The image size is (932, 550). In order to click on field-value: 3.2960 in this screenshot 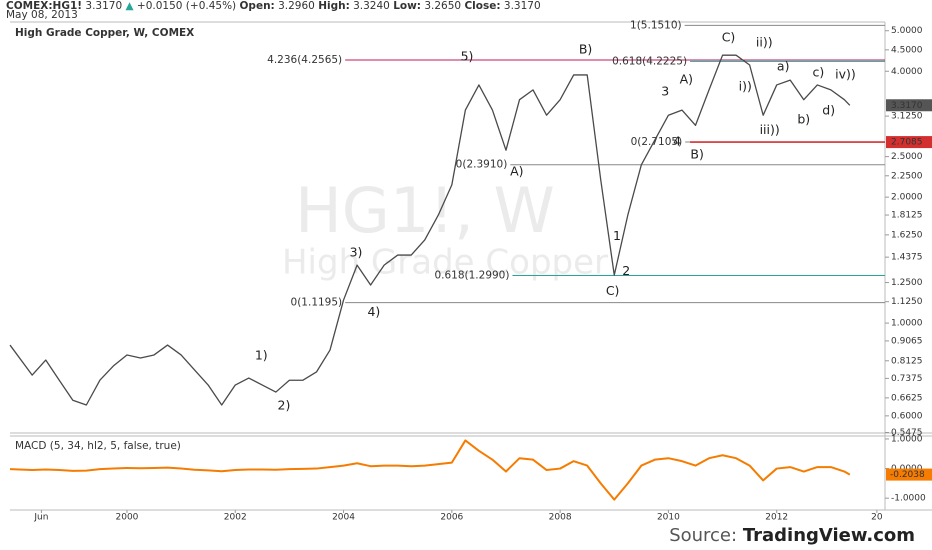, I will do `click(296, 6)`.